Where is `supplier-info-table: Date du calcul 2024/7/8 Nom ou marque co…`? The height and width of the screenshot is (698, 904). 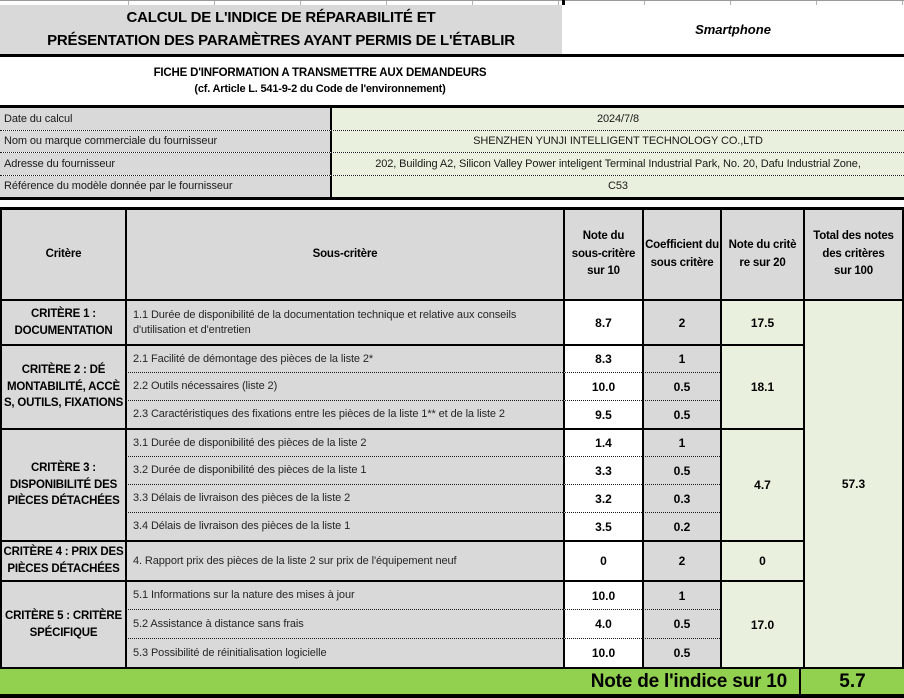 supplier-info-table: Date du calcul 2024/7/8 Nom ou marque co… is located at coordinates (452, 154).